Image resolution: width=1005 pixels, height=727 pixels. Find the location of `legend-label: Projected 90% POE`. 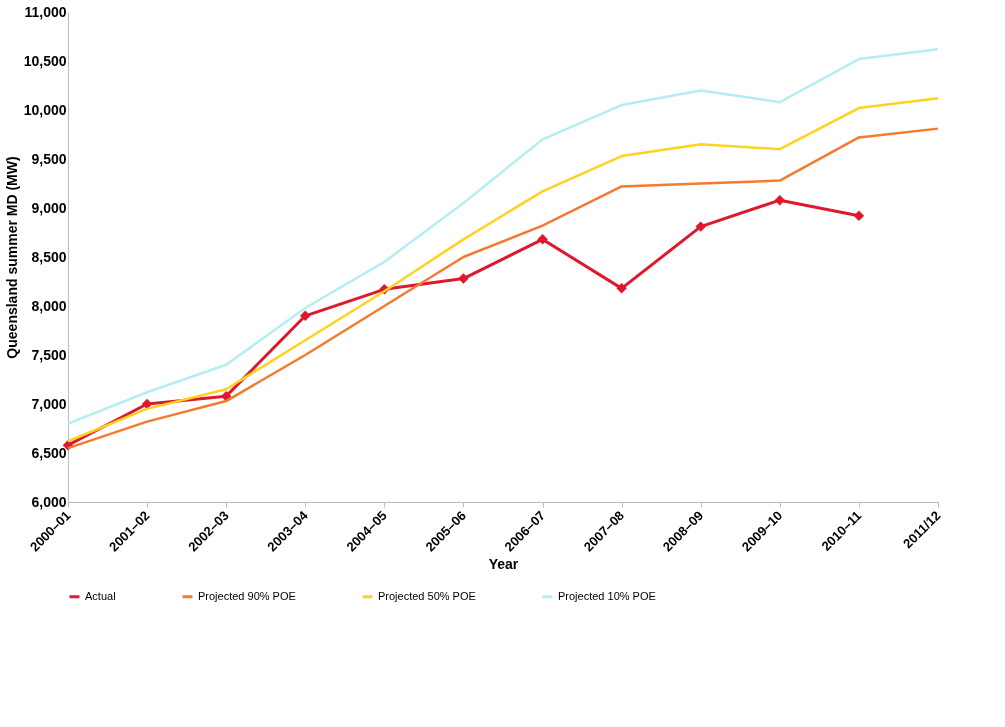

legend-label: Projected 90% POE is located at coordinates (247, 595).